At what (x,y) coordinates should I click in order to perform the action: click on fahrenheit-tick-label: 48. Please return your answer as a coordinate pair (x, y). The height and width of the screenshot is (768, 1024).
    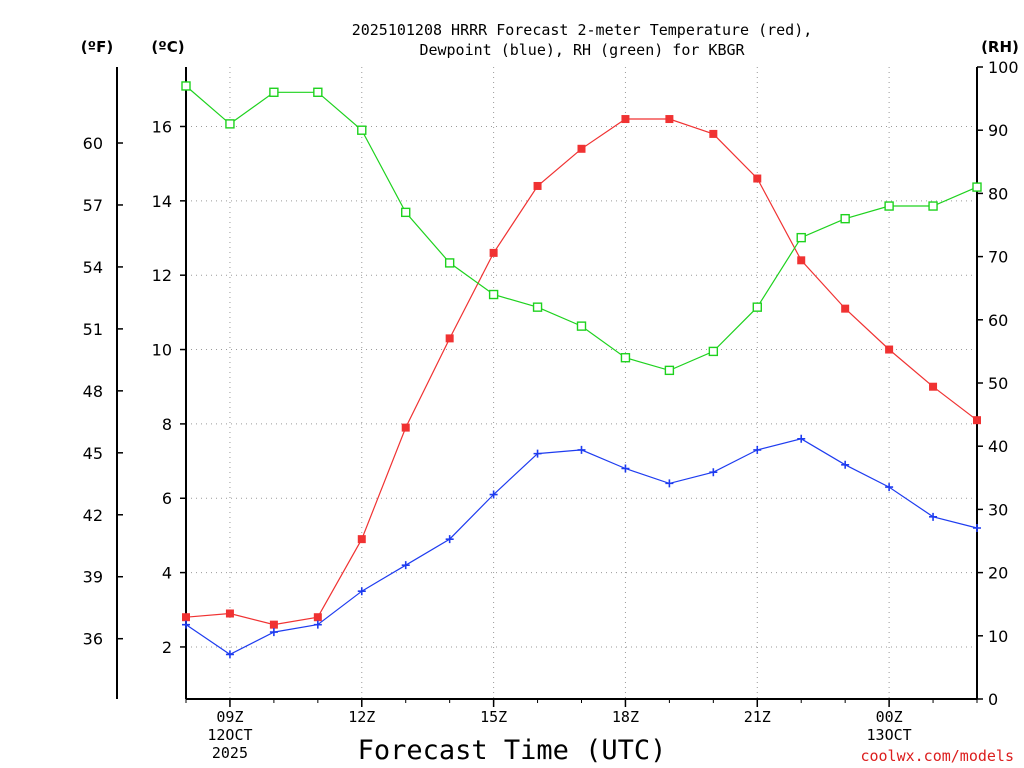
    Looking at the image, I should click on (93, 391).